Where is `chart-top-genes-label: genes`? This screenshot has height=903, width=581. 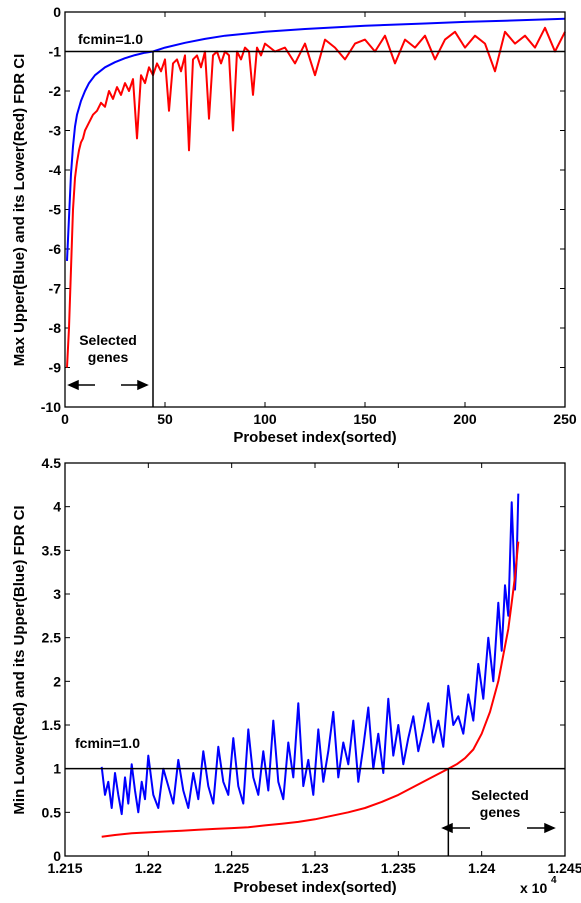
chart-top-genes-label: genes is located at coordinates (108, 357).